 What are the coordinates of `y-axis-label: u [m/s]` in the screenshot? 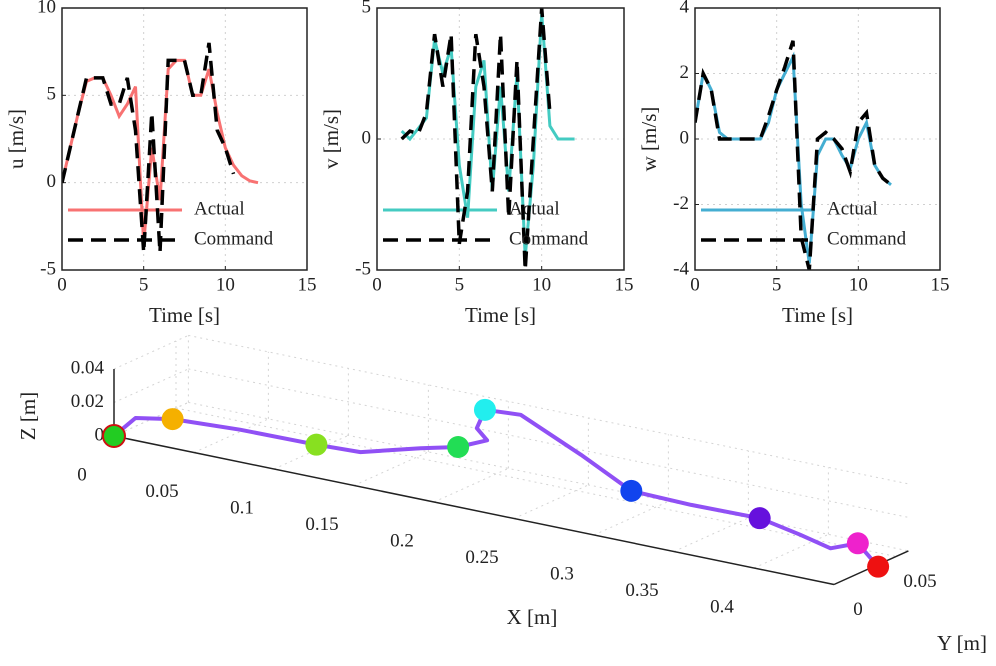 It's located at (16, 139).